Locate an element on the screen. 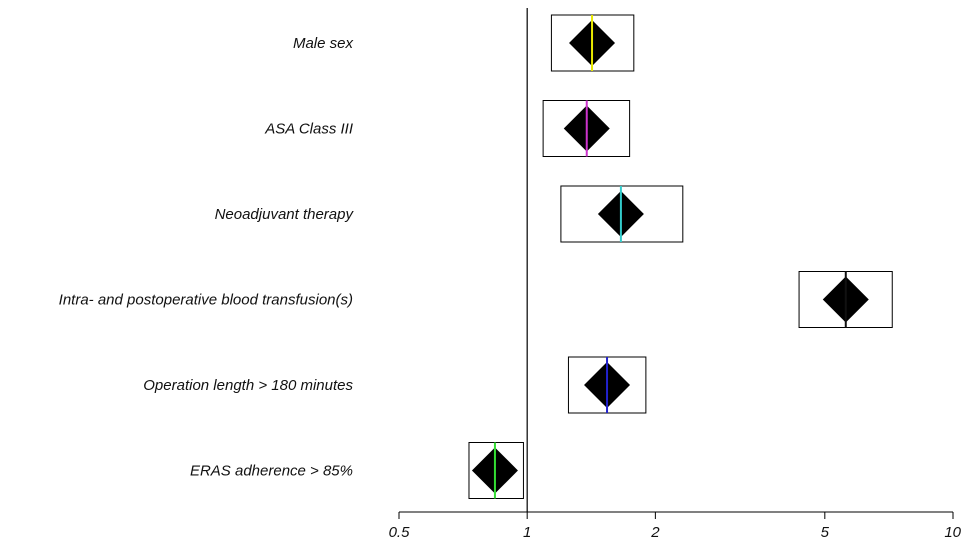  x-tick-label: 5 is located at coordinates (825, 532).